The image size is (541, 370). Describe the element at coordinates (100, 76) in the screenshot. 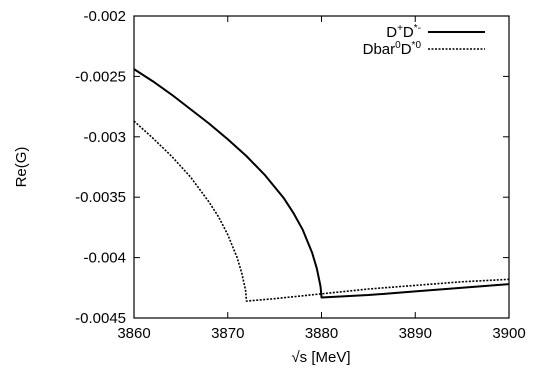

I see `y-tick-label: -0.0025` at that location.